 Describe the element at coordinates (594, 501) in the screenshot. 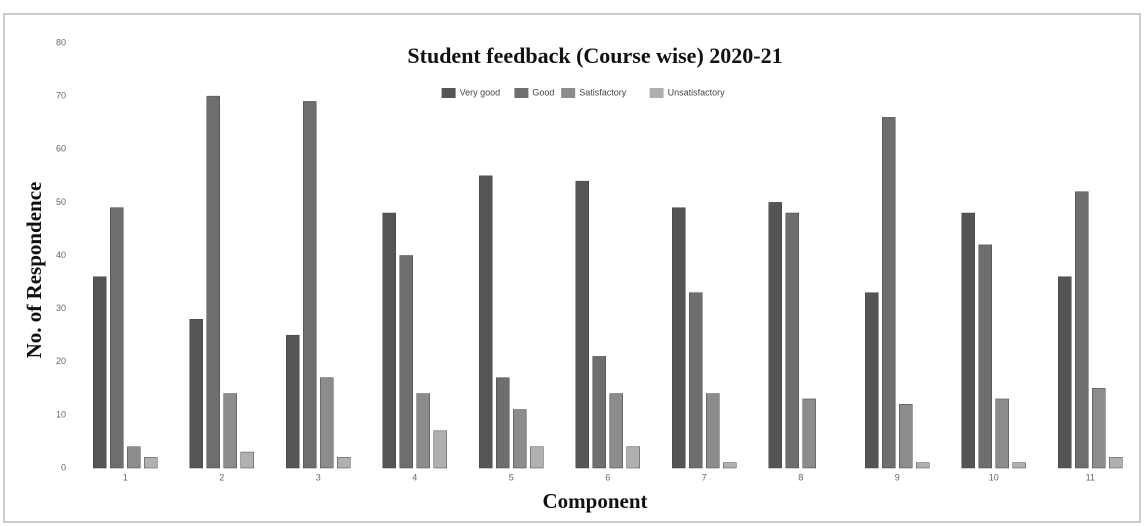

I see `x-axis-label: Component` at that location.